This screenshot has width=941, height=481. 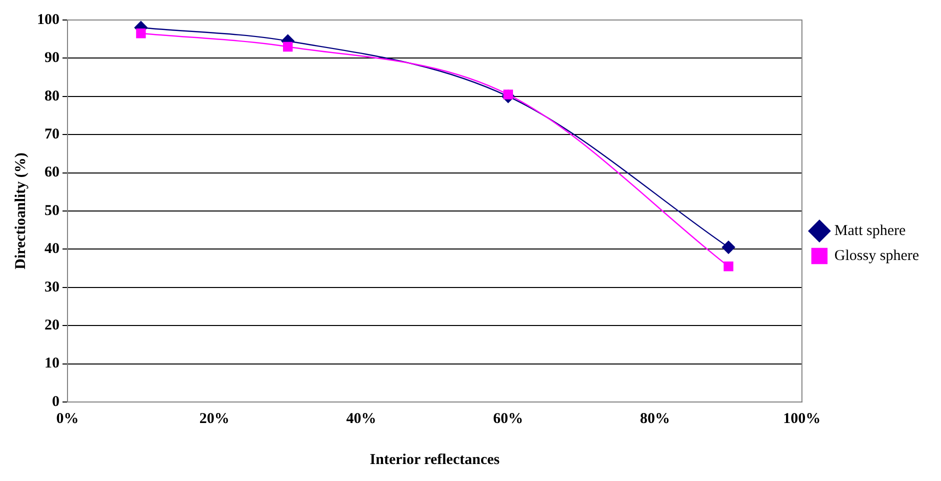 What do you see at coordinates (67, 418) in the screenshot?
I see `x-tick-label: 0%` at bounding box center [67, 418].